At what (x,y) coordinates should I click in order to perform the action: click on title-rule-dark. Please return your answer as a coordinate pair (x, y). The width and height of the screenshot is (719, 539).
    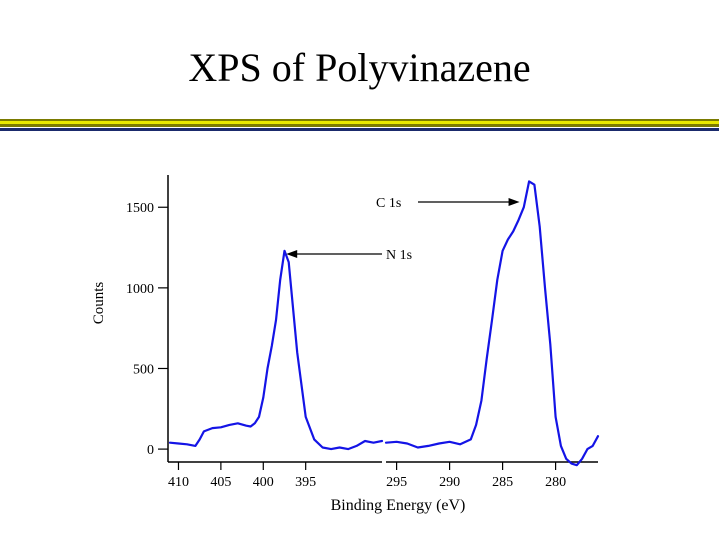
    Looking at the image, I should click on (359, 120).